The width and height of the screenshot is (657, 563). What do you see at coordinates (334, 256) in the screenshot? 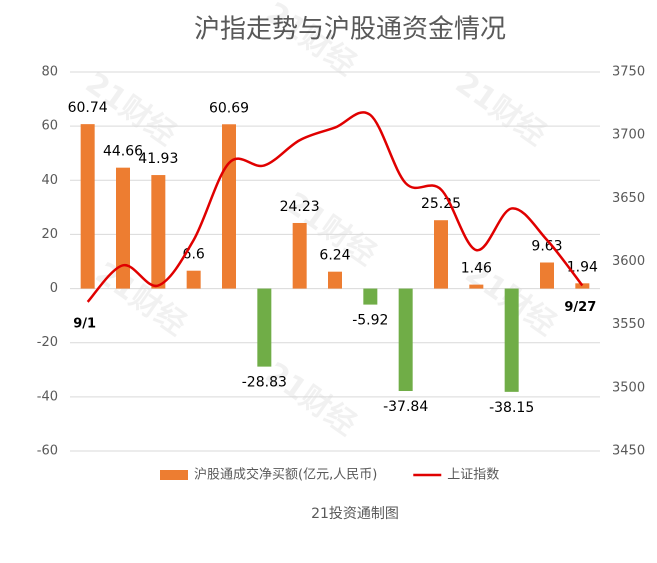
I see `data-label: 6.24` at bounding box center [334, 256].